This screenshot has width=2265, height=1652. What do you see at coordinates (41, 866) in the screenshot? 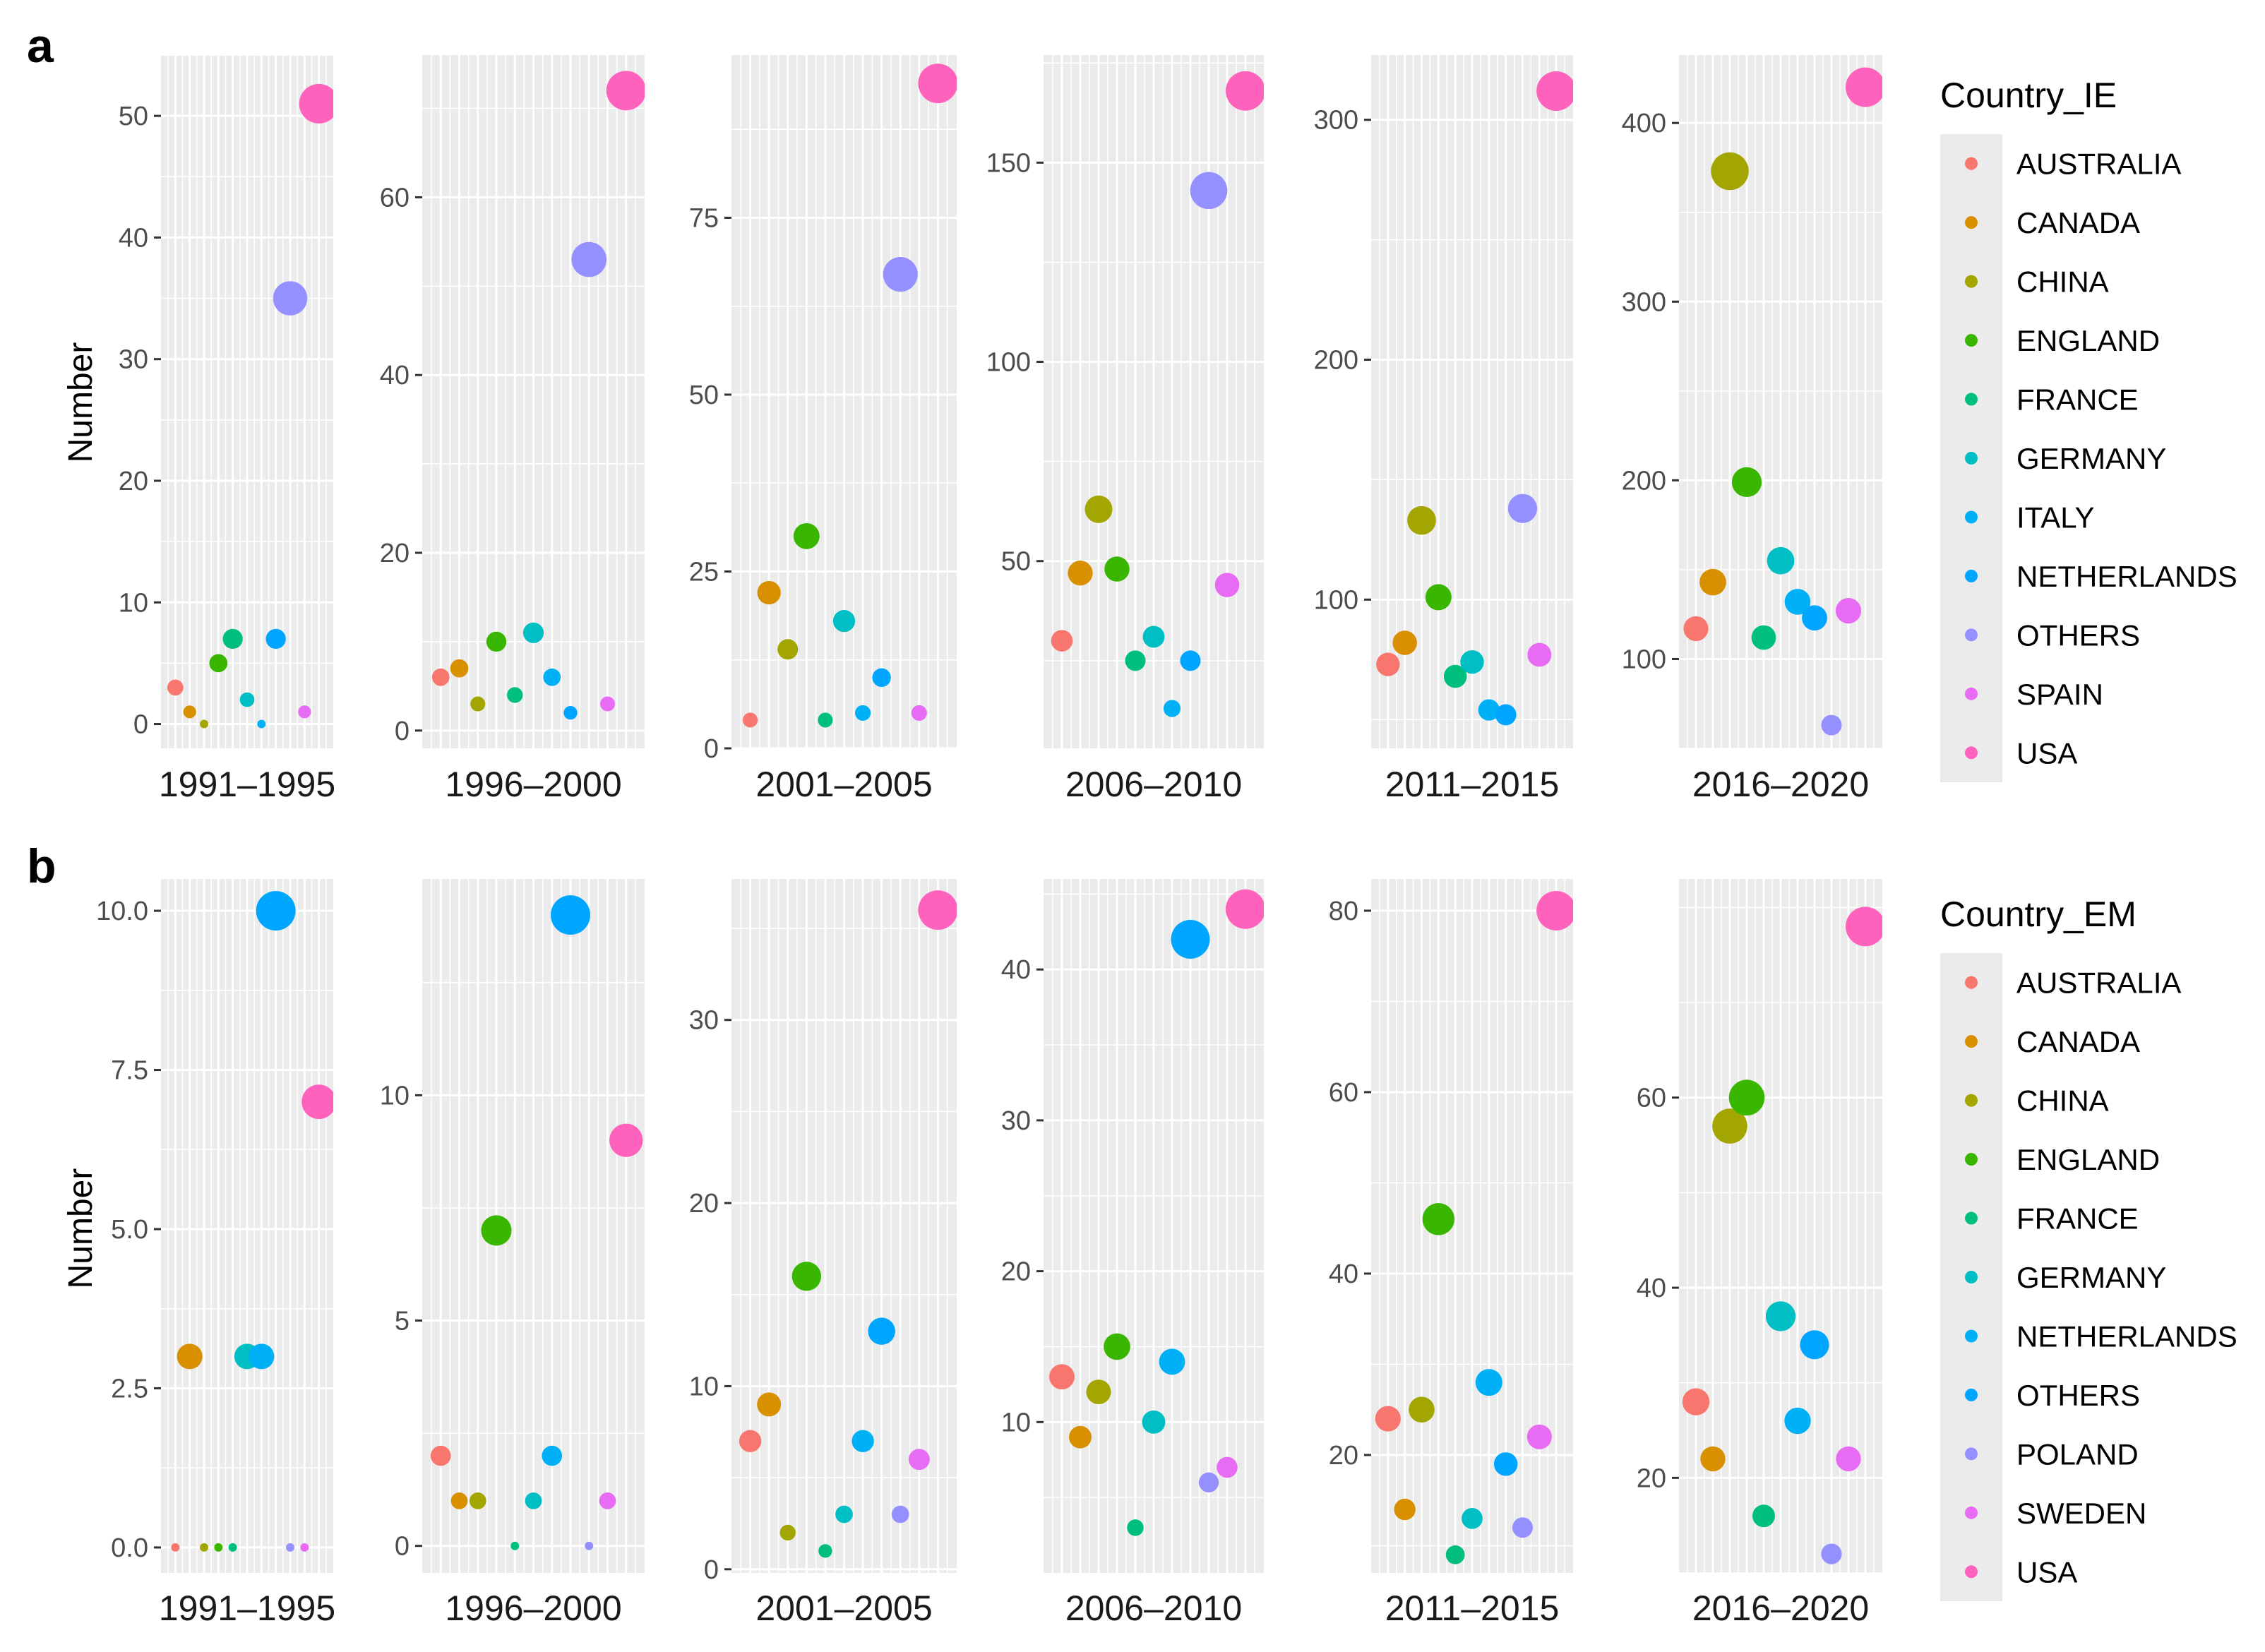
I see `panel-letter: b` at bounding box center [41, 866].